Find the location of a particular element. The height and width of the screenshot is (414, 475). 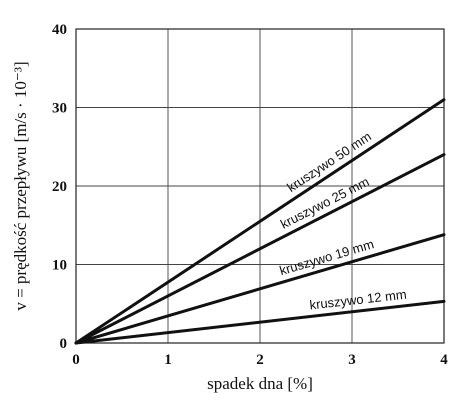

y-tick-label: 0 is located at coordinates (64, 344).